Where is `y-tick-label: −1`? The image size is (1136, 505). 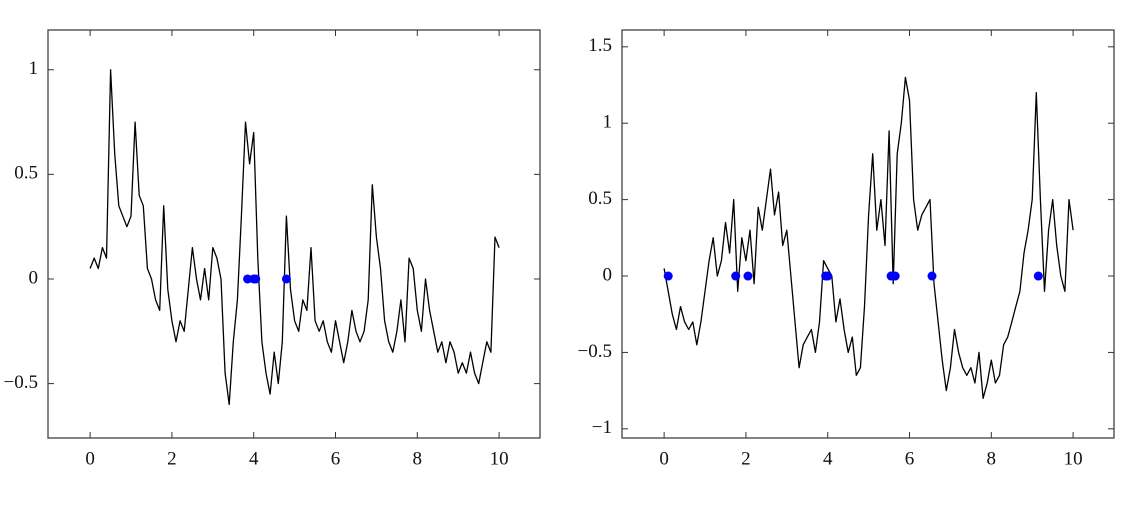
y-tick-label: −1 is located at coordinates (602, 427).